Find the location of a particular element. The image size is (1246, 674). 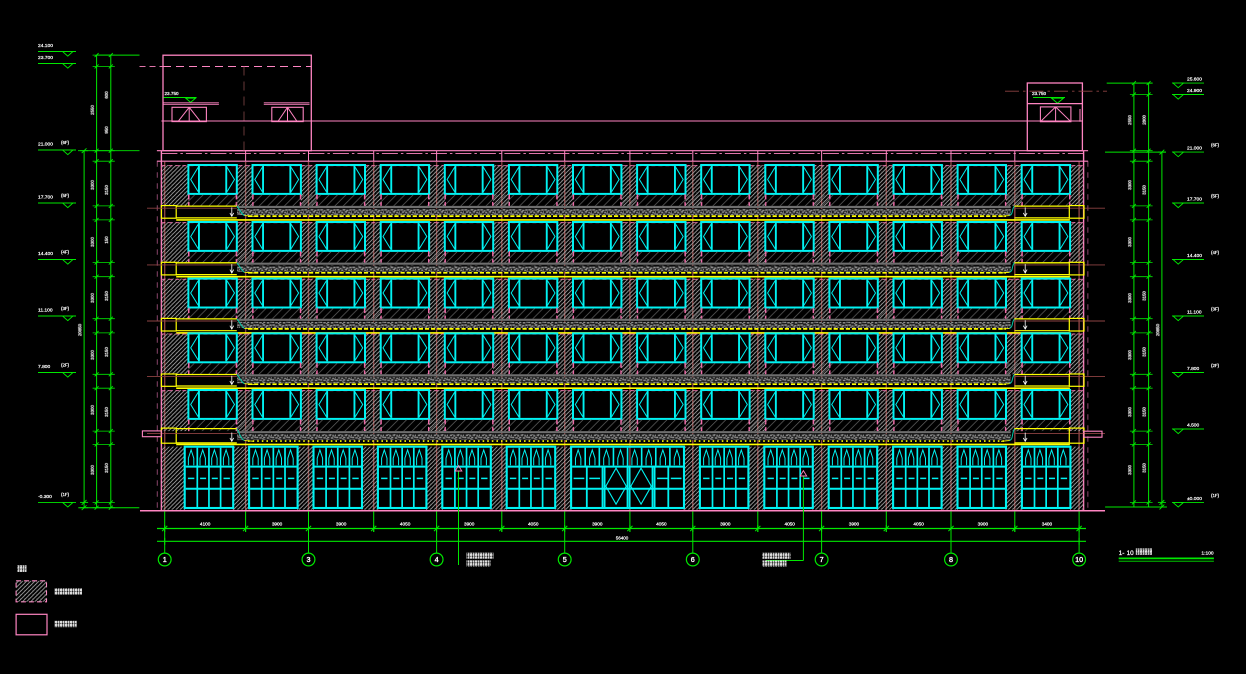

svg-text: -0.300 is located at coordinates (45, 497).